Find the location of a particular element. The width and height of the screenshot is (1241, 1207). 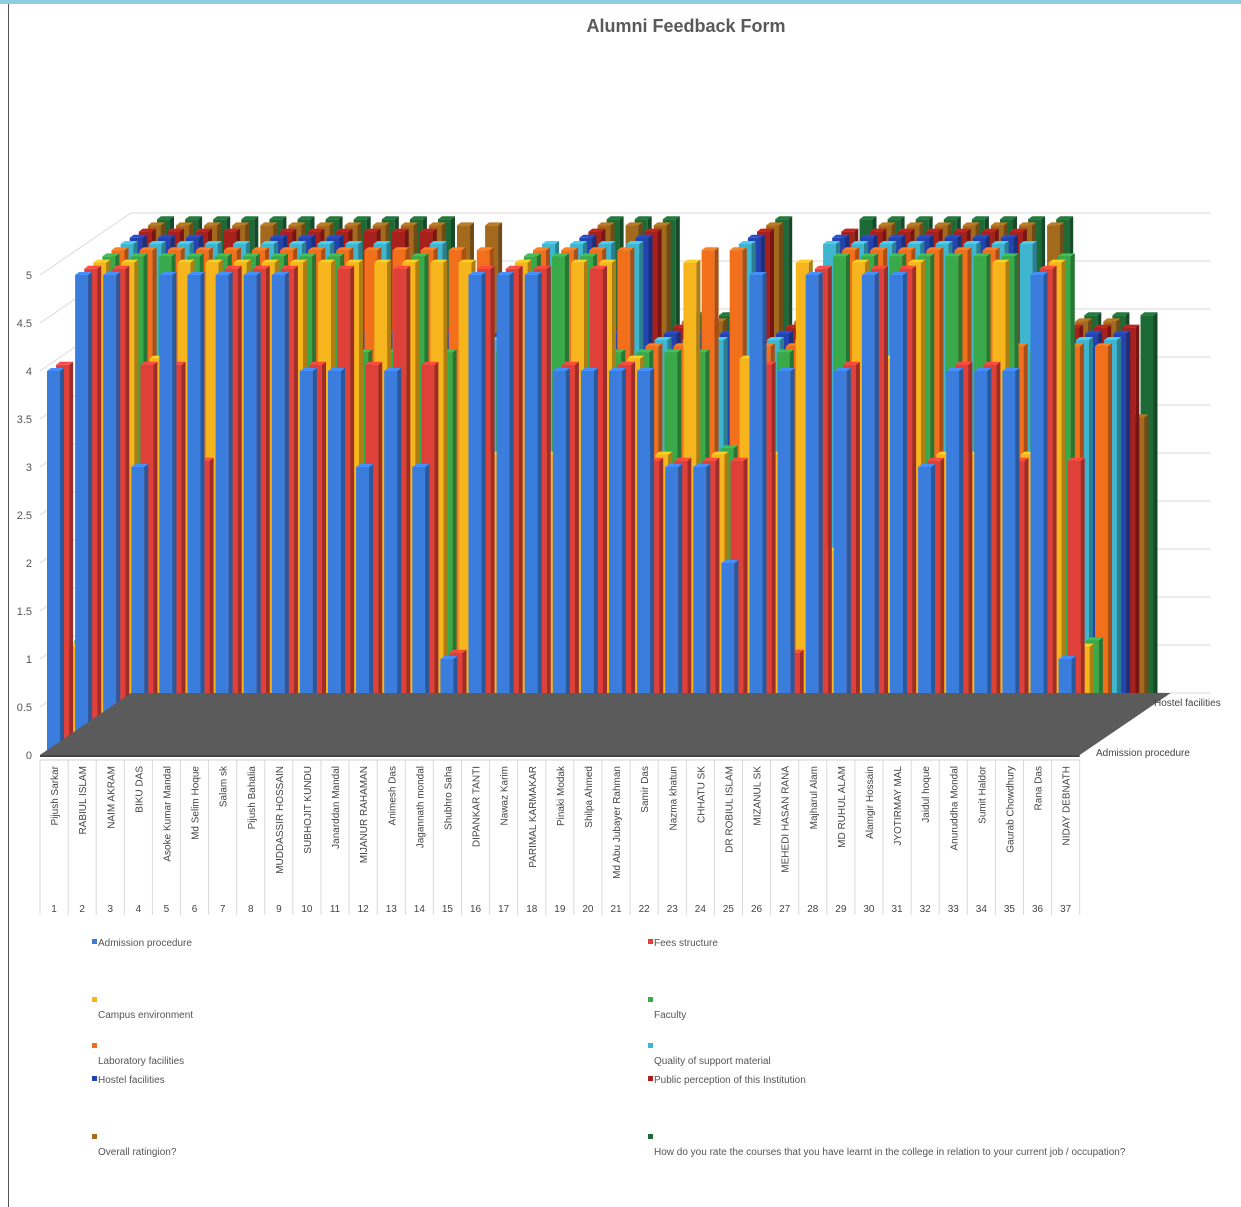

x-index-label: 36 is located at coordinates (1038, 909).